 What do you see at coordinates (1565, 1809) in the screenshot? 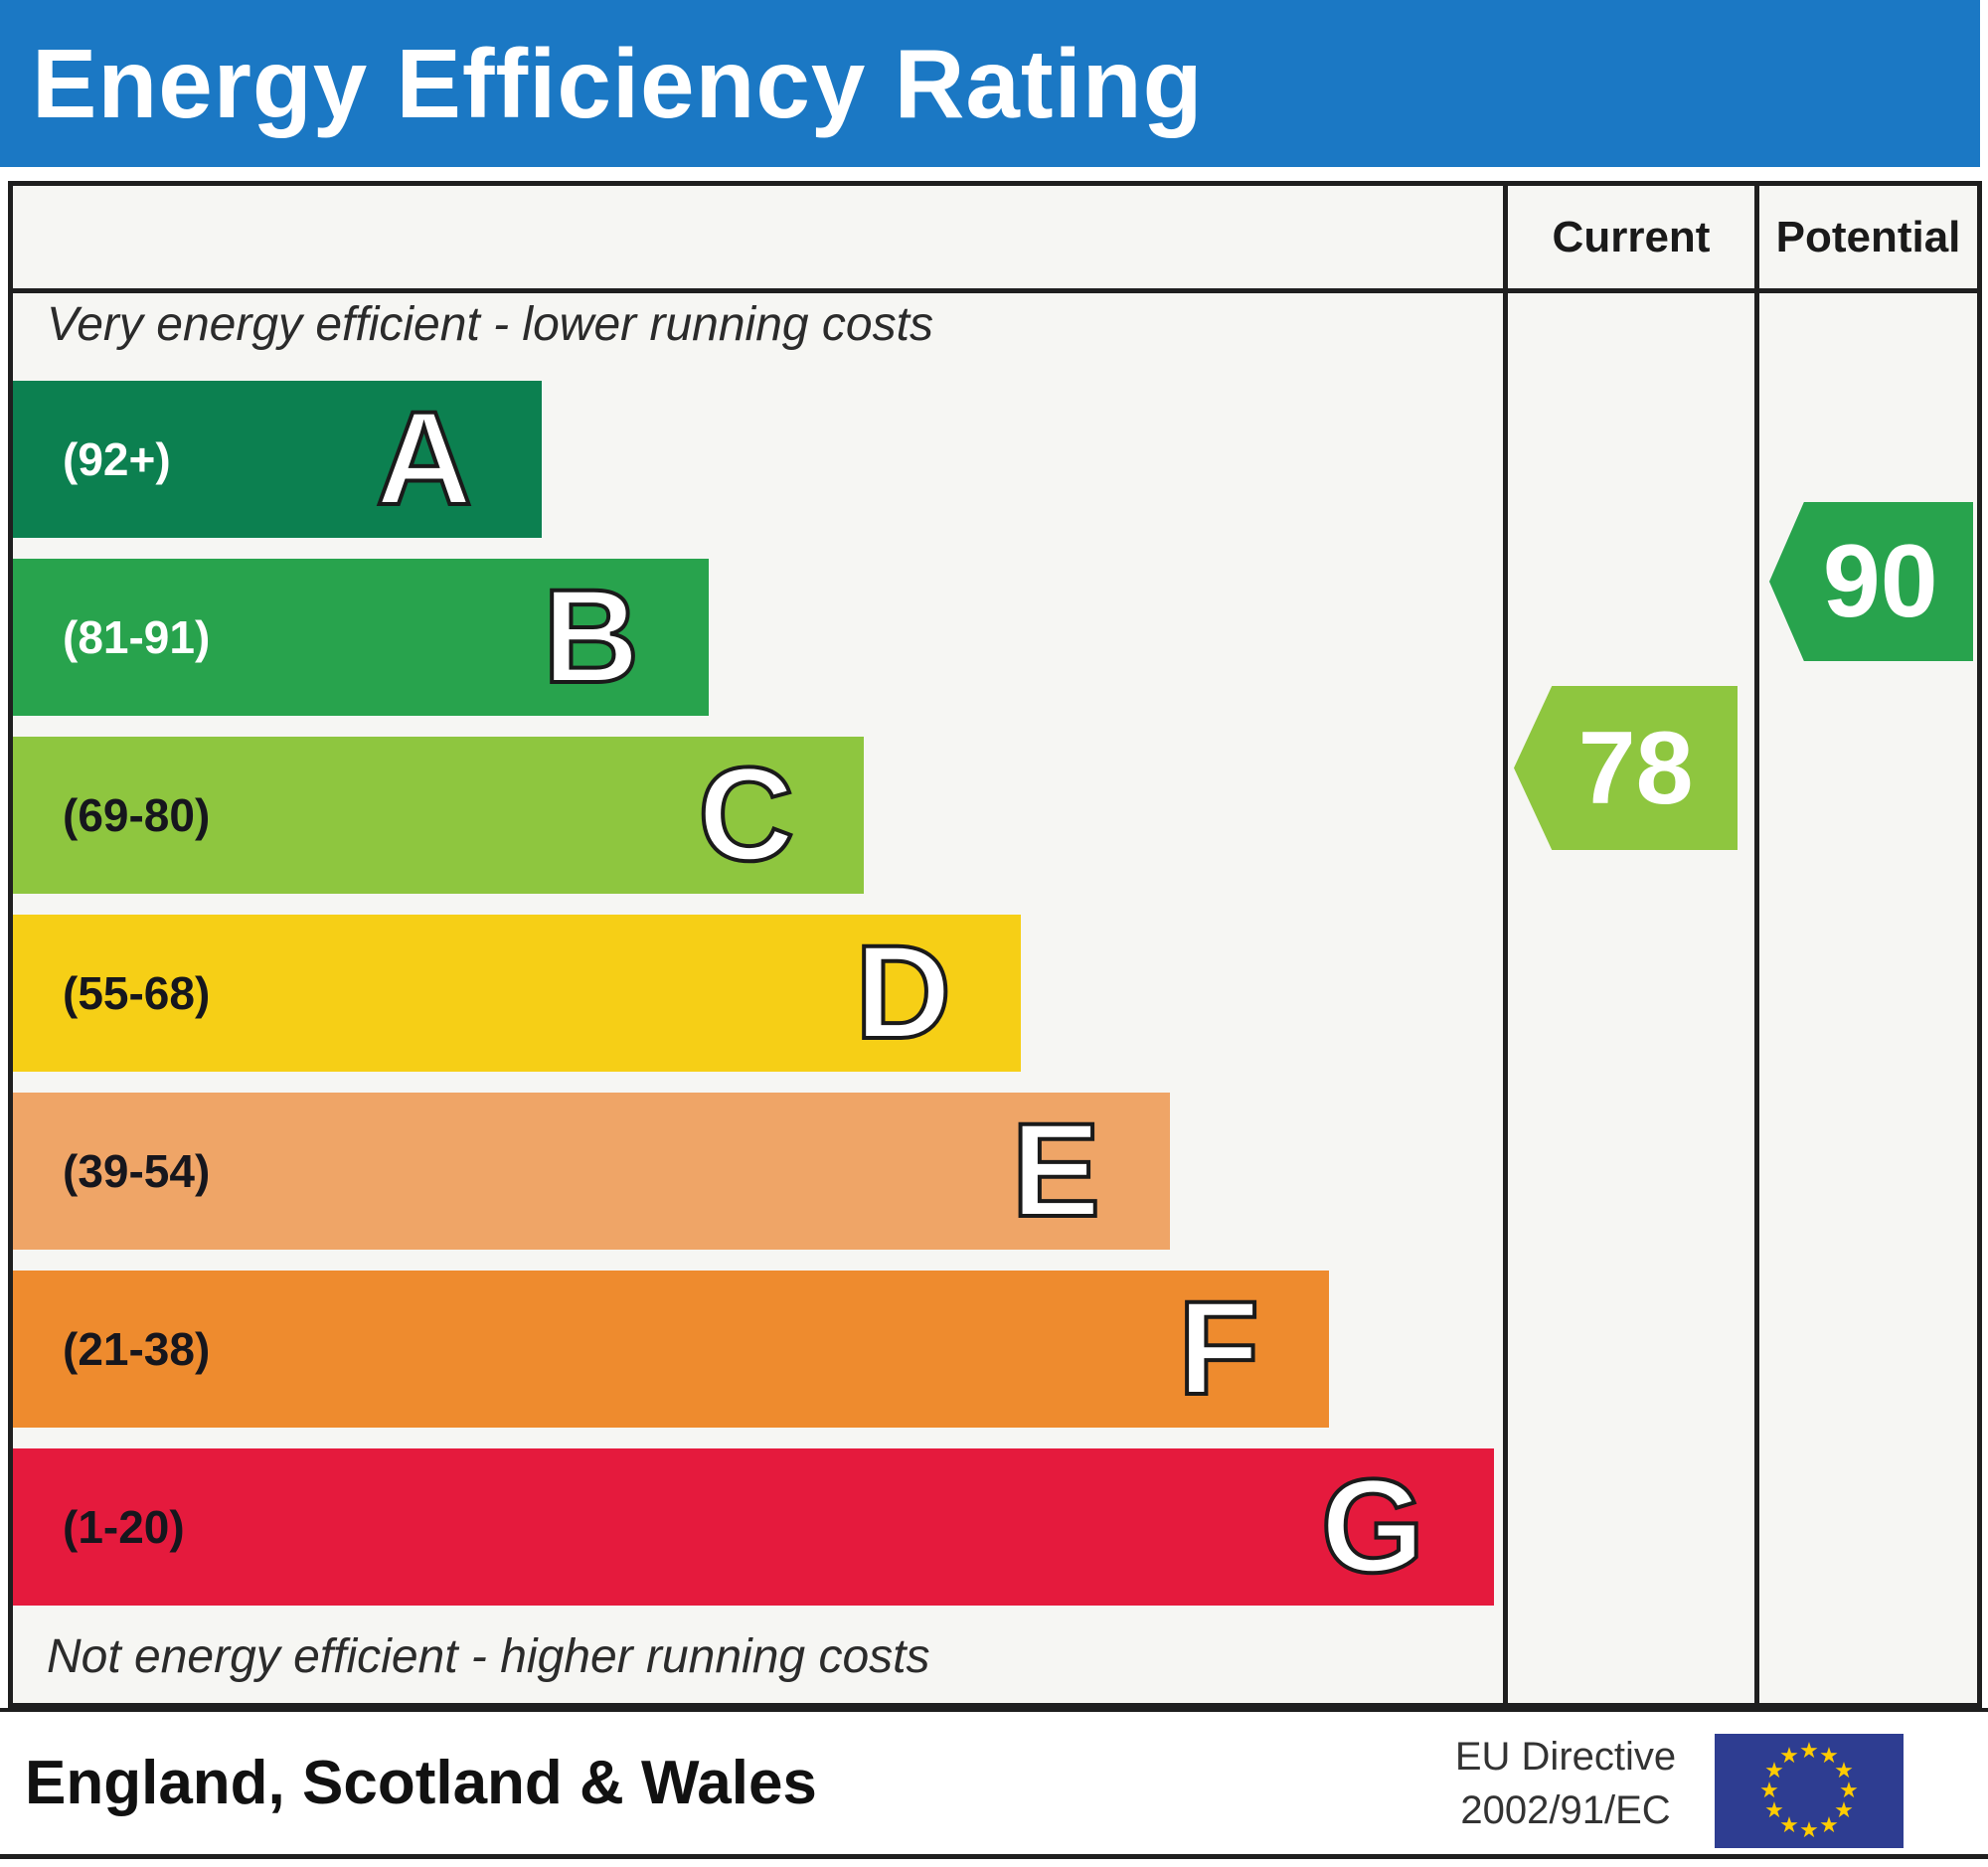
I see `eu-directive-line2: 2002/91/EC` at bounding box center [1565, 1809].